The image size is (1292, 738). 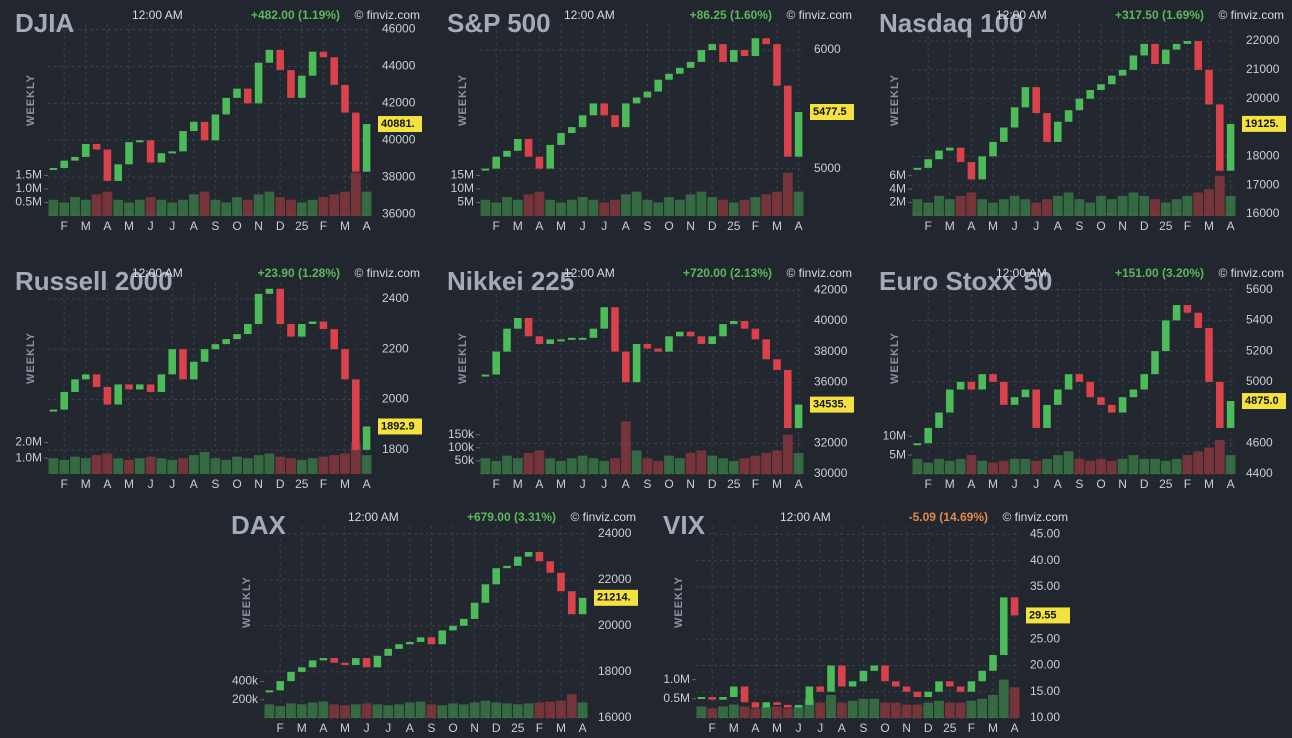 I want to click on x-tick-label: J, so click(x=799, y=728).